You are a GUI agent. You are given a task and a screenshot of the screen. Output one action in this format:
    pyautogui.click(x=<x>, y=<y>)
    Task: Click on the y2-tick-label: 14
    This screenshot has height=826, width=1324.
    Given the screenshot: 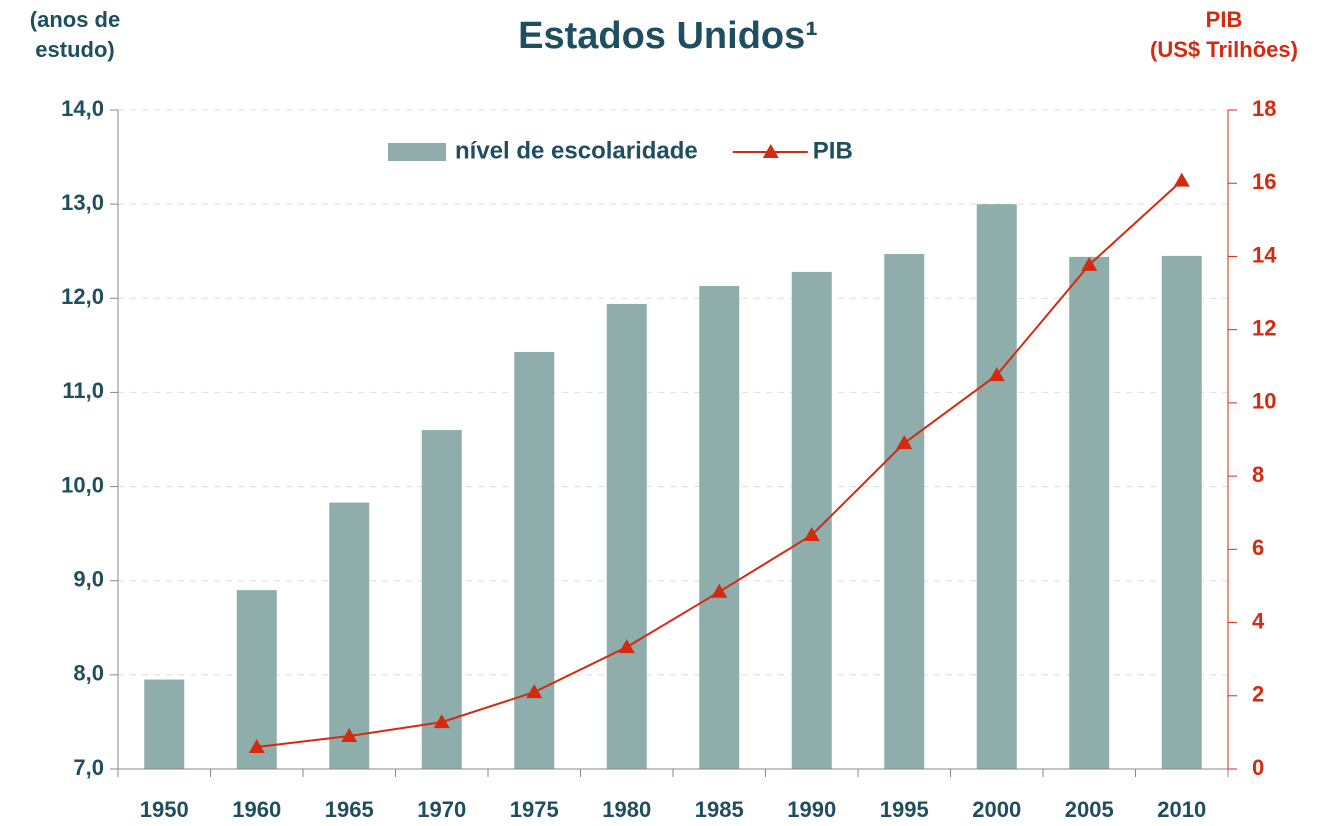 What is the action you would take?
    pyautogui.click(x=1264, y=254)
    